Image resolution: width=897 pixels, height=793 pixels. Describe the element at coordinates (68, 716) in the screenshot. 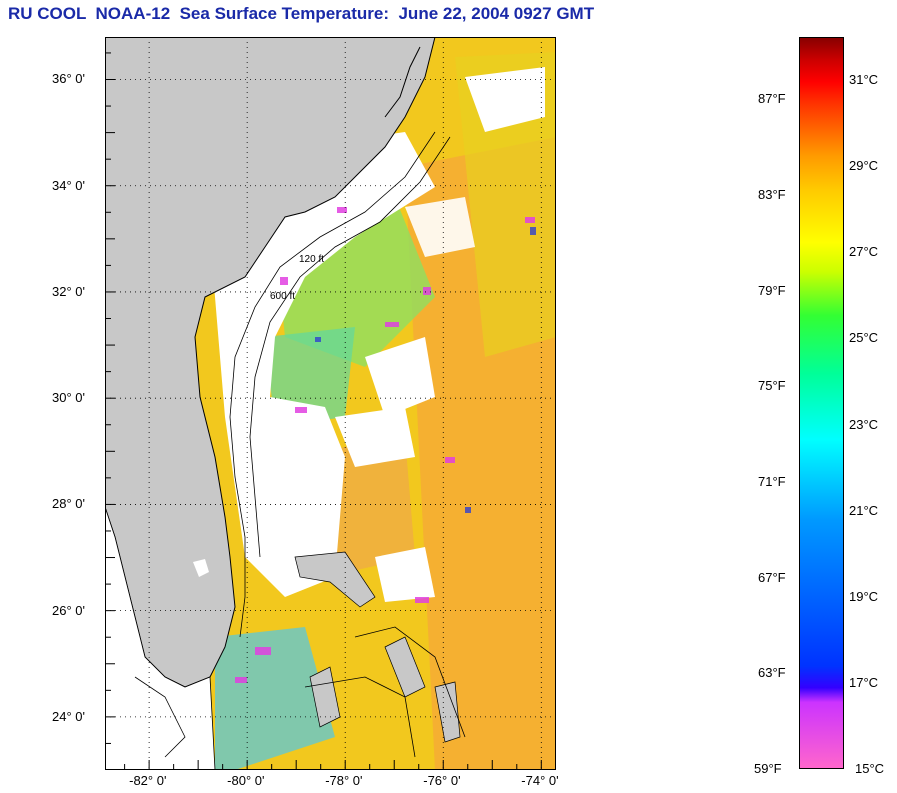

I see `latitude-label: 24° 0'` at that location.